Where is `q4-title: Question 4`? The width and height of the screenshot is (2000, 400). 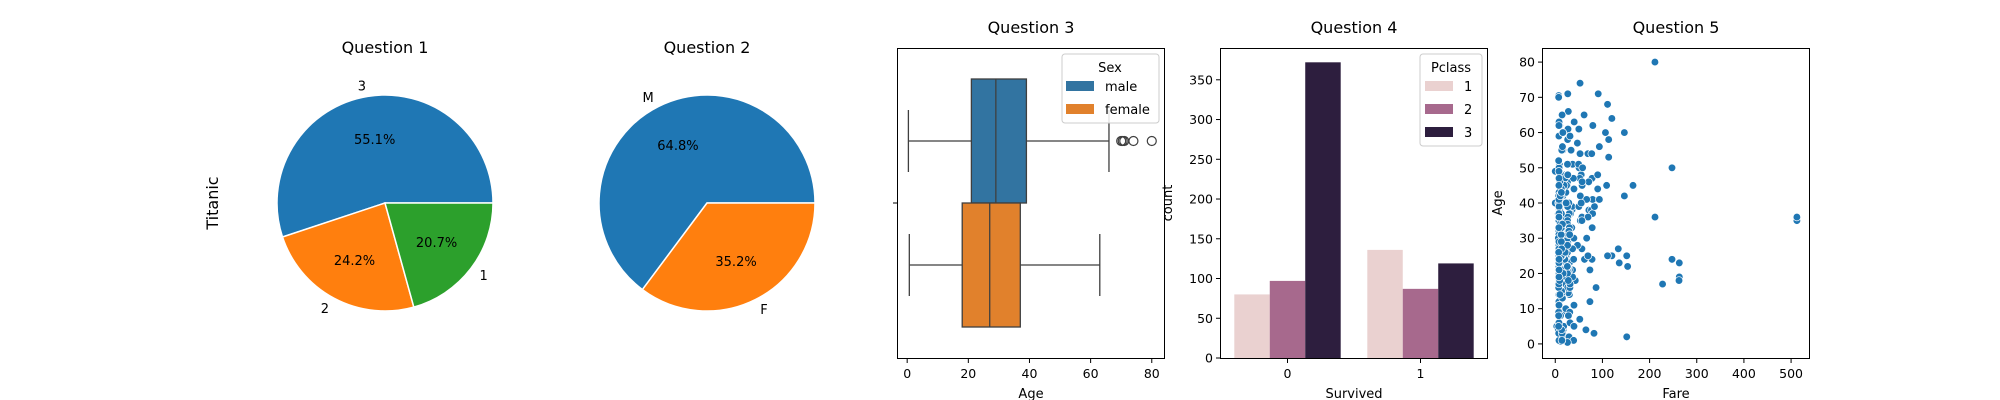 q4-title: Question 4 is located at coordinates (1354, 27).